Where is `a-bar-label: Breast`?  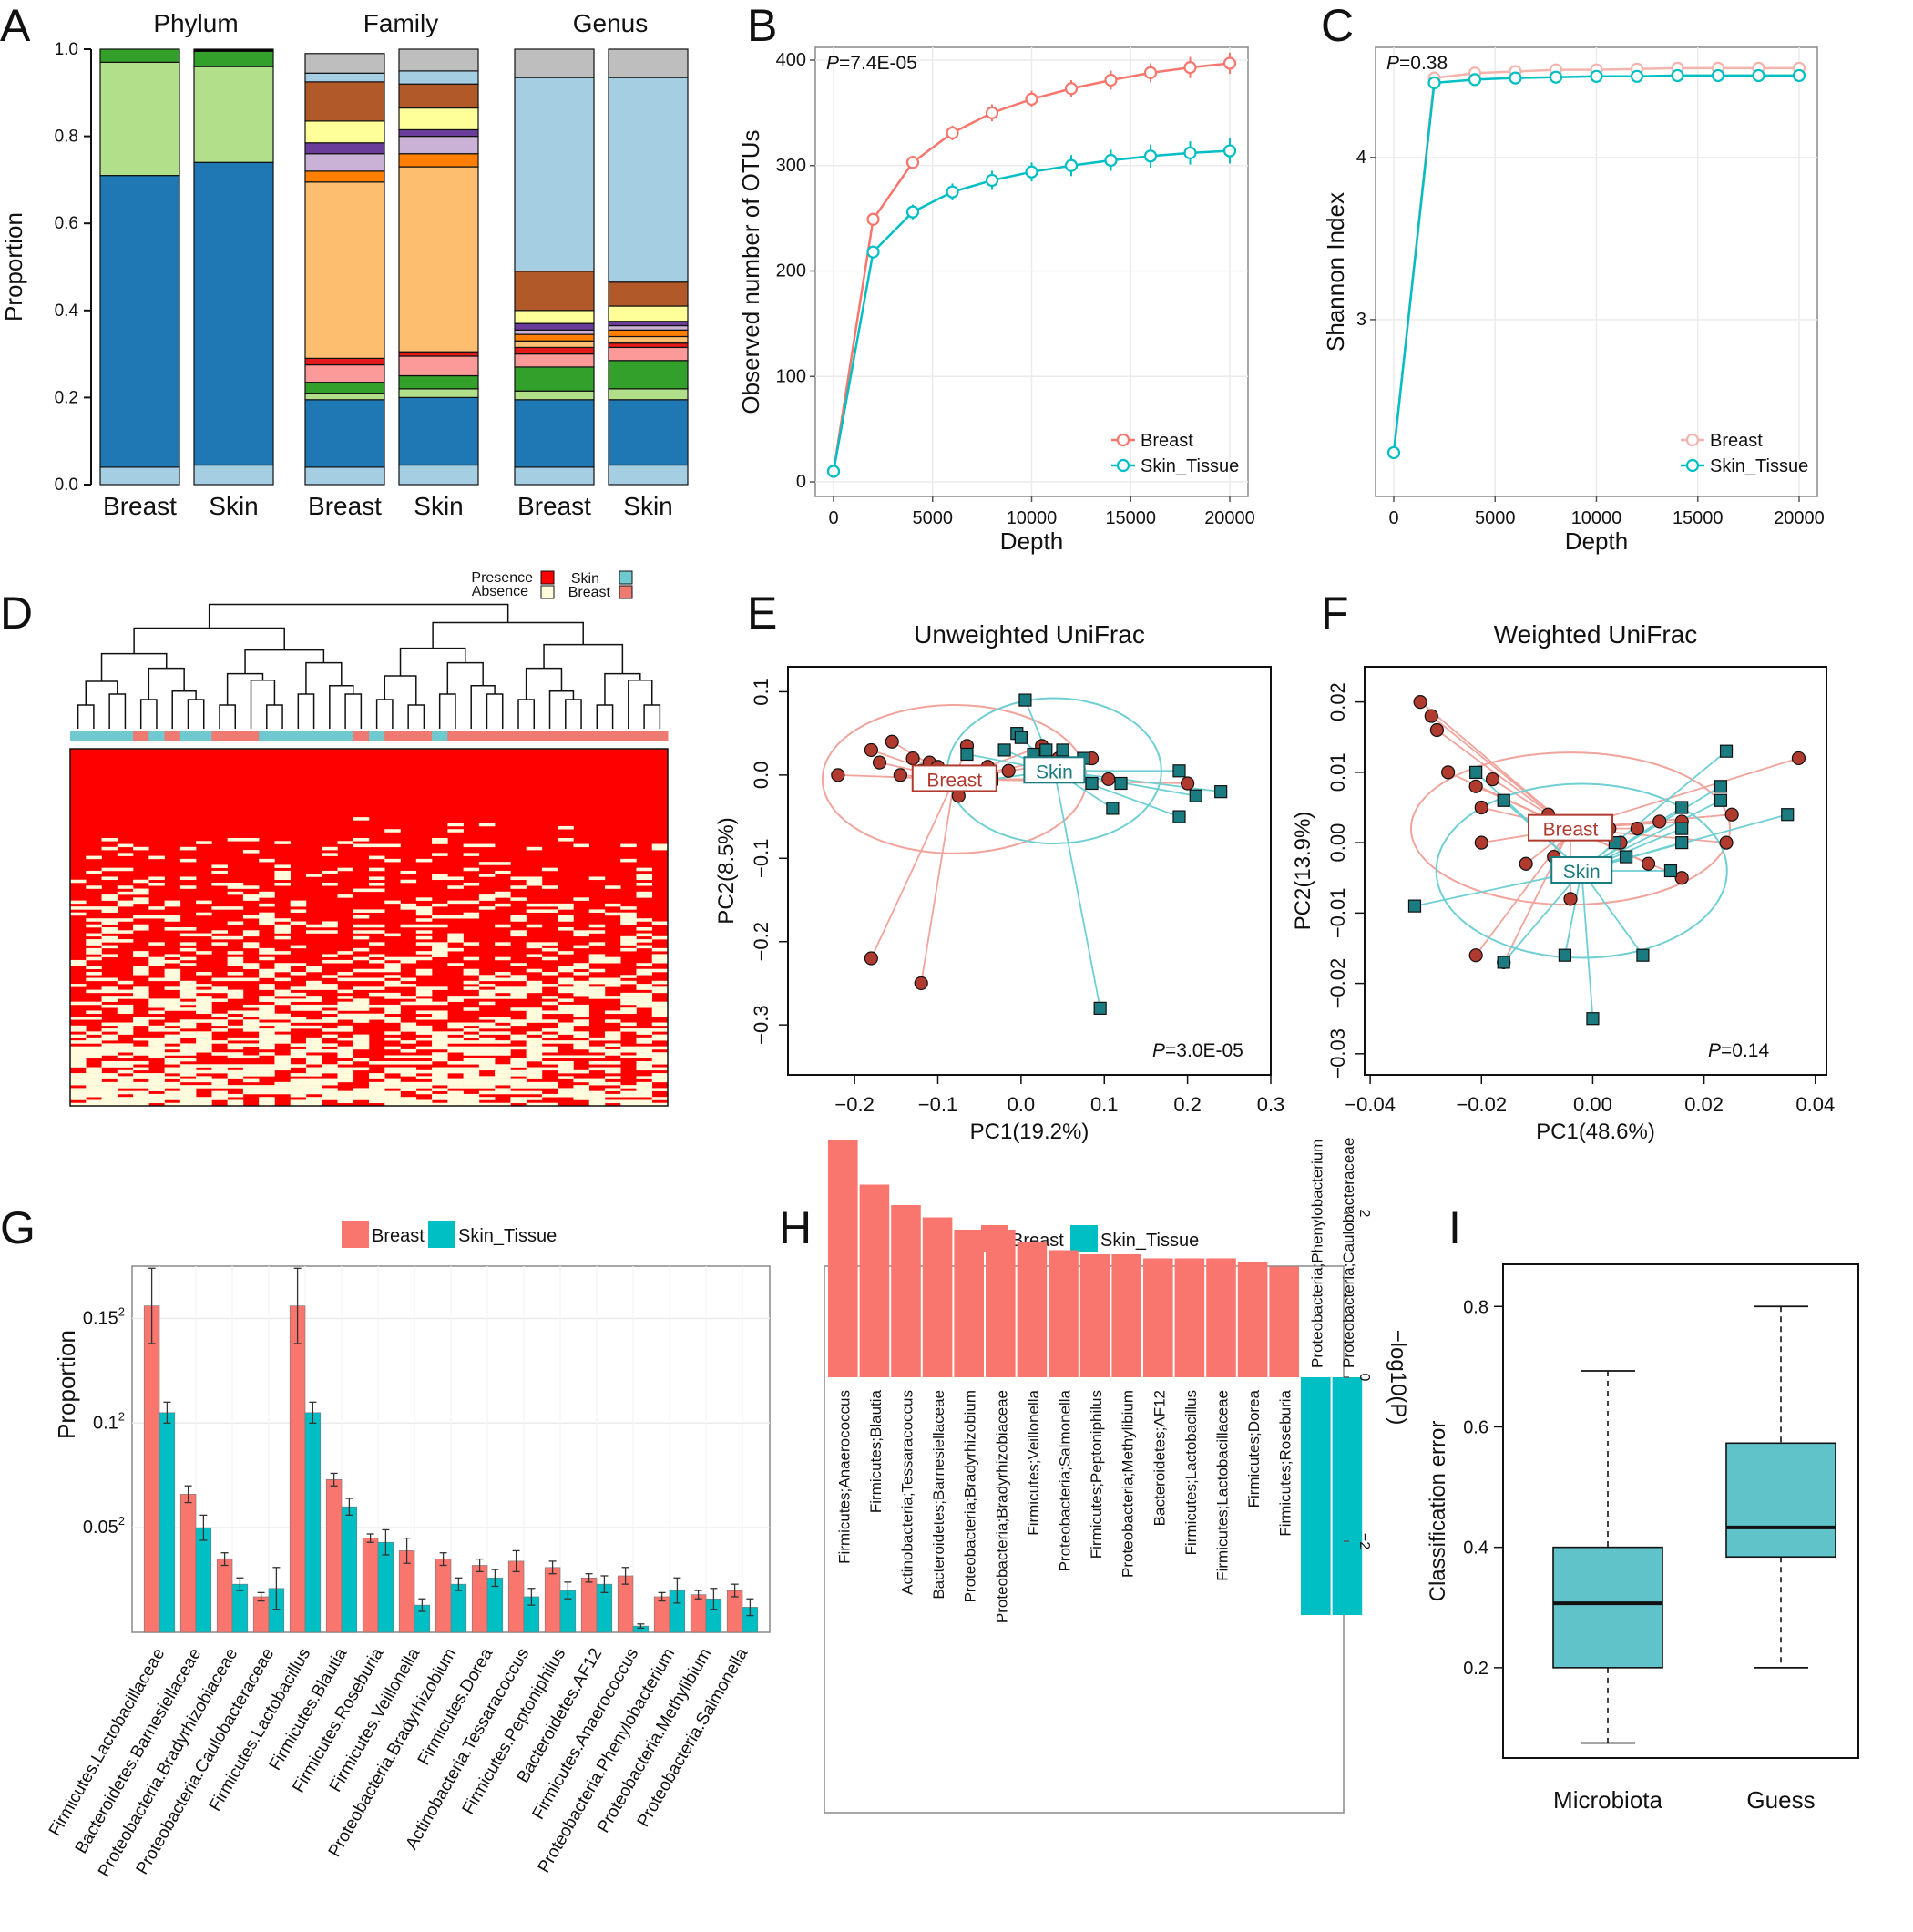 a-bar-label: Breast is located at coordinates (140, 506).